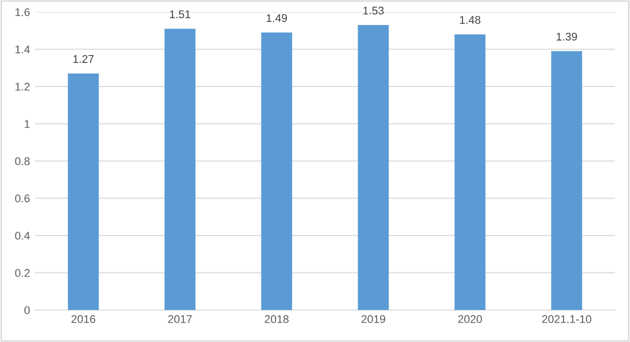  I want to click on y-tick-label: 1.2, so click(23, 86).